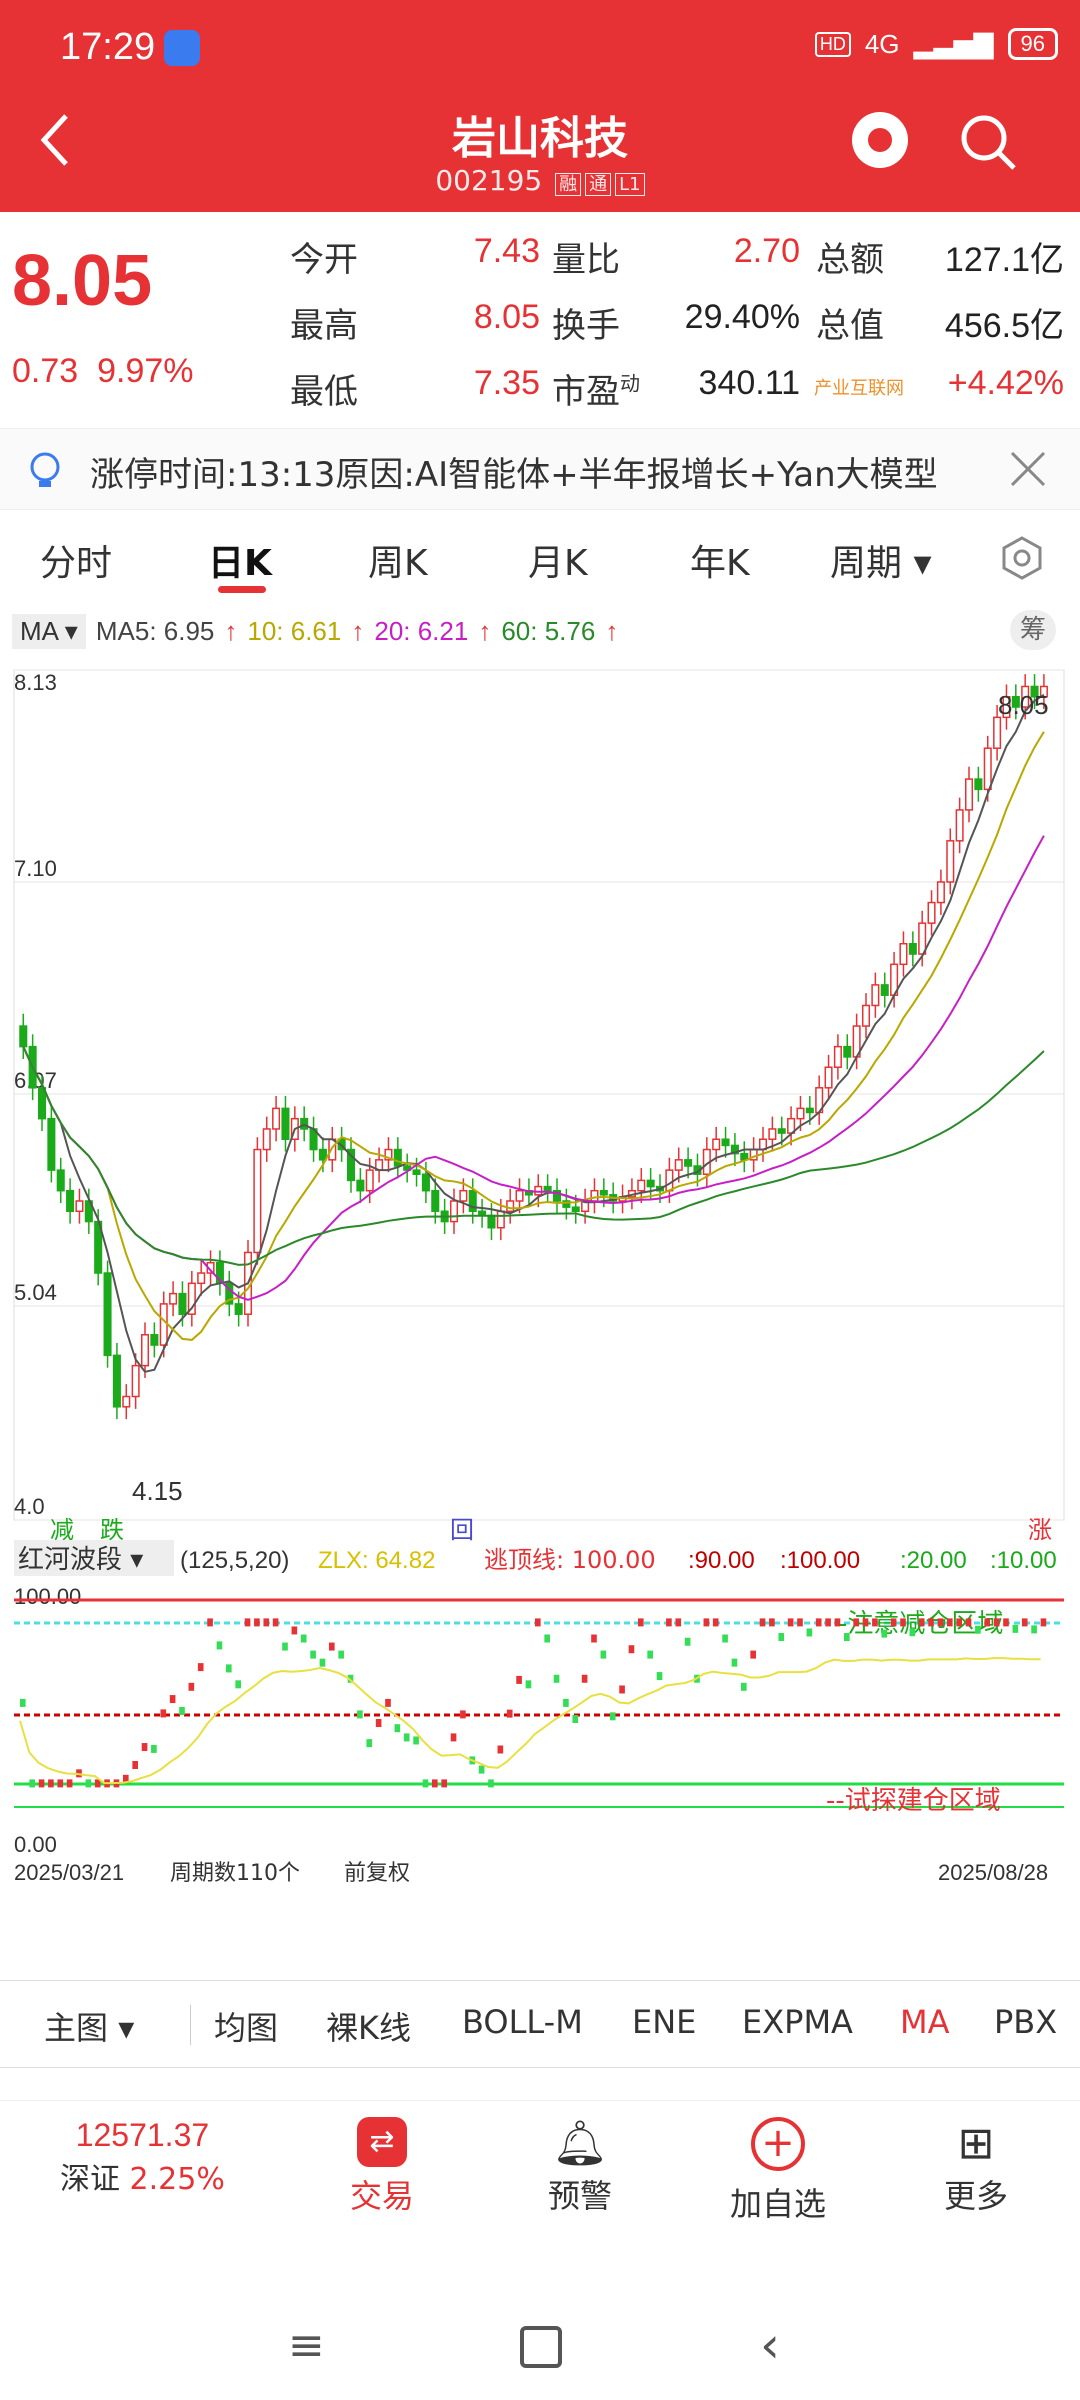  Describe the element at coordinates (240, 563) in the screenshot. I see `tab-daily: 日K` at that location.